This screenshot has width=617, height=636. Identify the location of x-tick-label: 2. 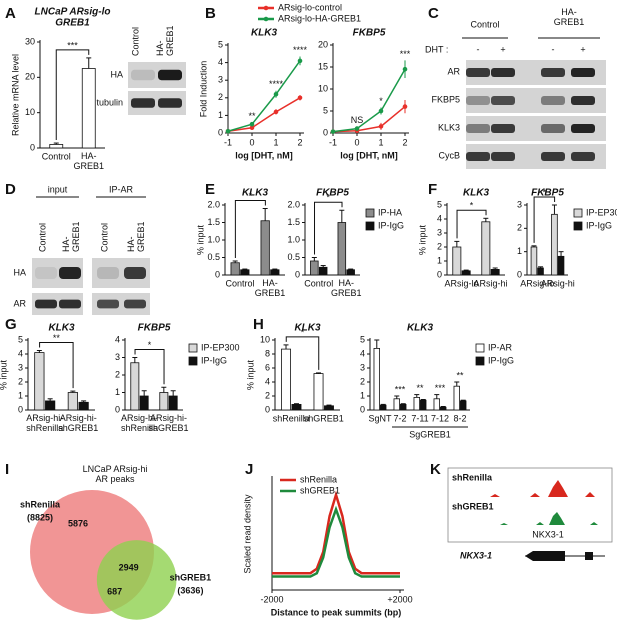
(404, 142).